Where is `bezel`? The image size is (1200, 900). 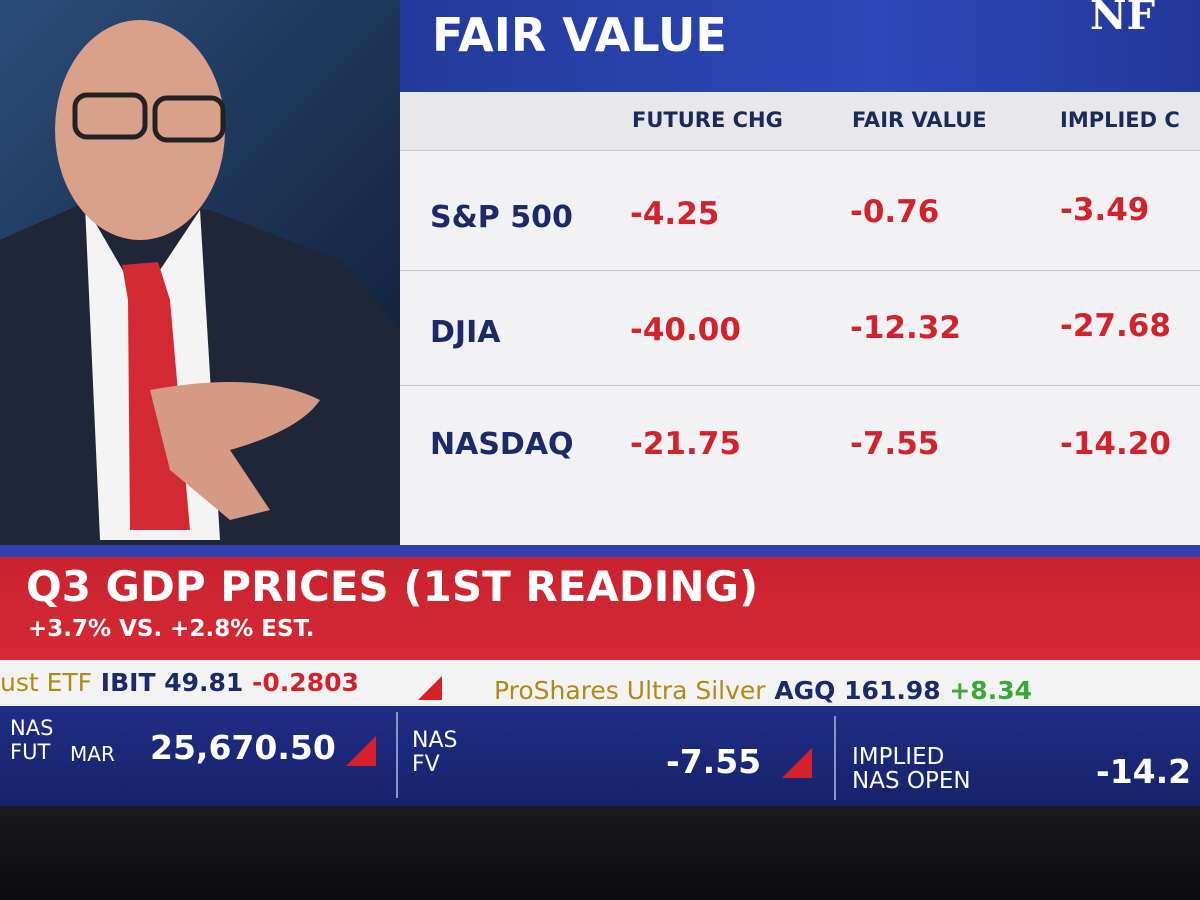 bezel is located at coordinates (600, 853).